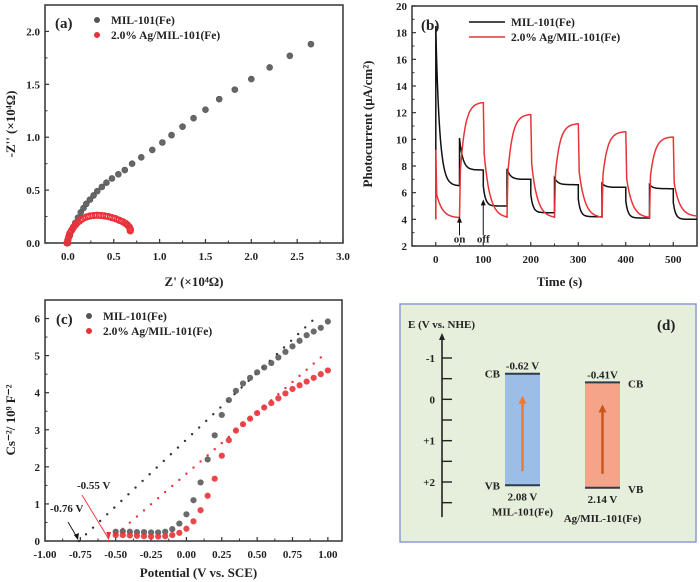 The height and width of the screenshot is (582, 700). Describe the element at coordinates (430, 26) in the screenshot. I see `panel-b-label: (b)` at that location.